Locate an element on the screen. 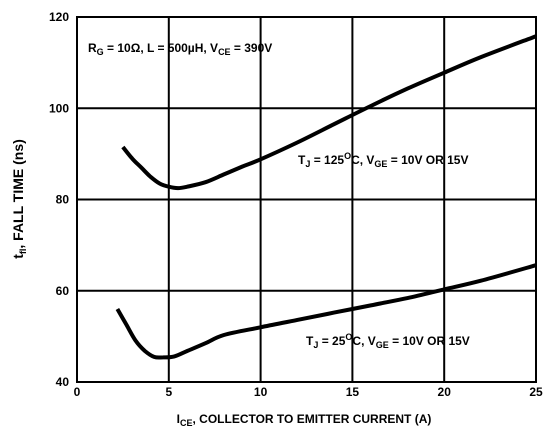 Image resolution: width=547 pixels, height=439 pixels. vce-rest: = 390V is located at coordinates (252, 48).